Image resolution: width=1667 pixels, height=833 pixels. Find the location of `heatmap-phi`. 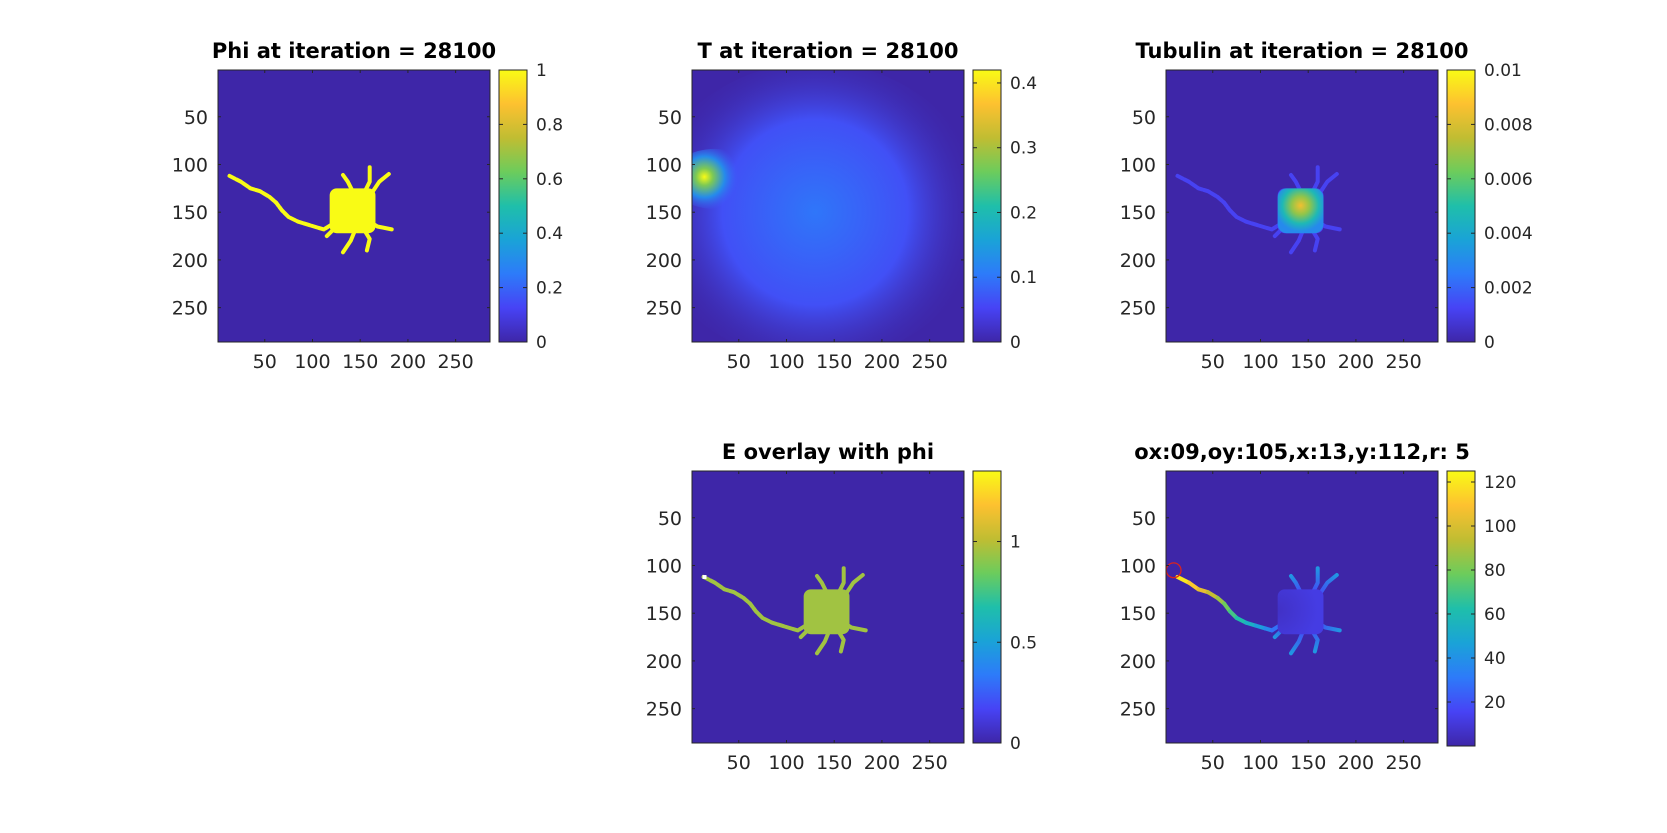

heatmap-phi is located at coordinates (354, 206).